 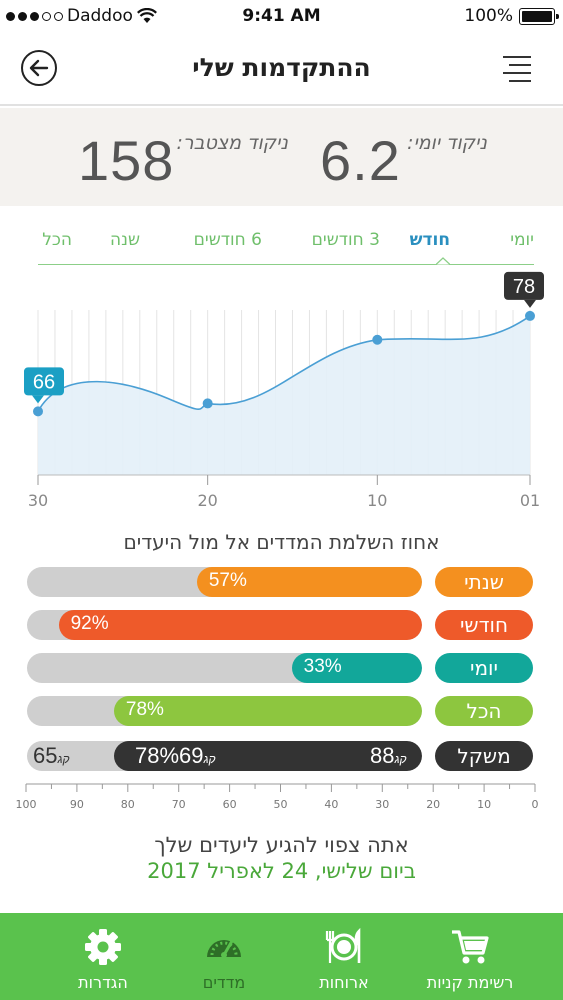 I want to click on scale-label: 90, so click(x=77, y=804).